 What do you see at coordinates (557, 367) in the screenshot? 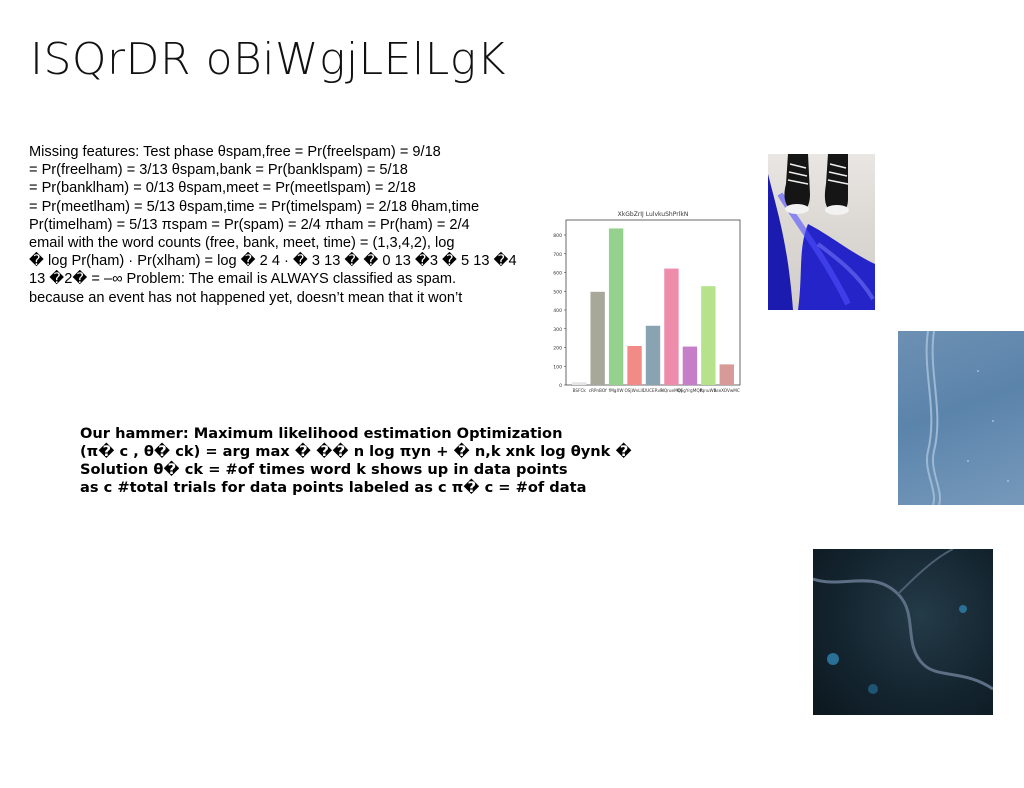
I see `y-tick-label: 100` at bounding box center [557, 367].